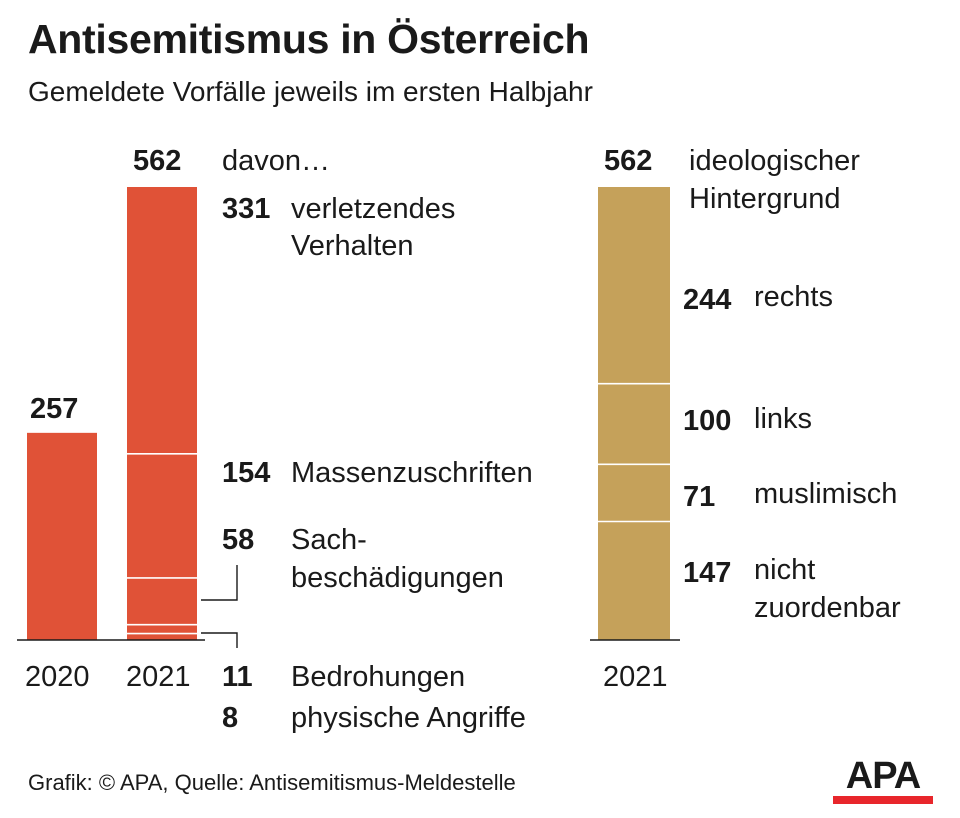  I want to click on ideology-caption-line1: ideologischer, so click(774, 161).